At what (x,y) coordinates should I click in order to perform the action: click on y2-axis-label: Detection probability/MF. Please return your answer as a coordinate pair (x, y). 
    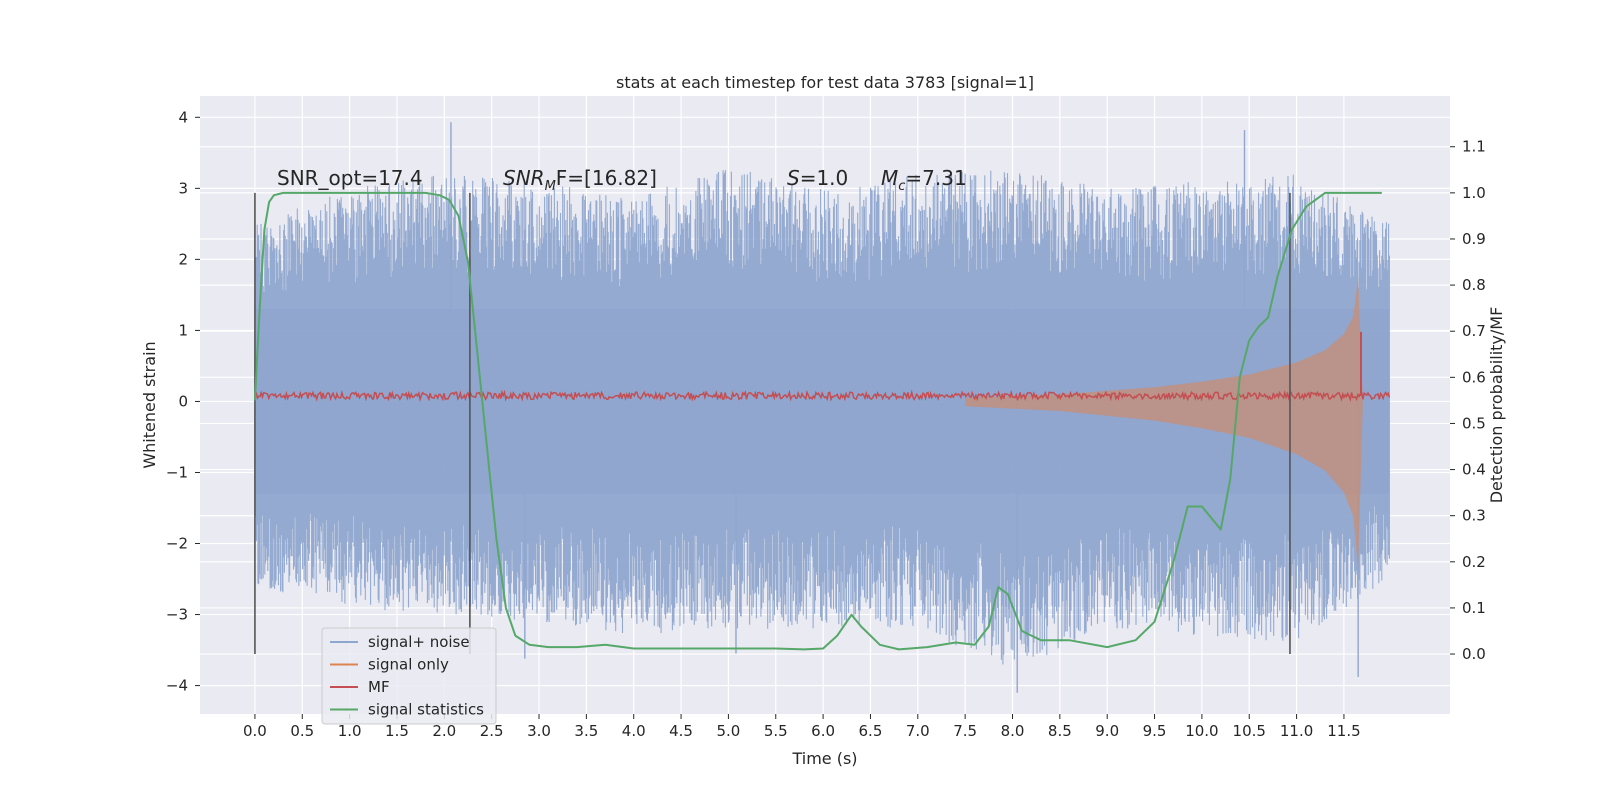
    Looking at the image, I should click on (1496, 405).